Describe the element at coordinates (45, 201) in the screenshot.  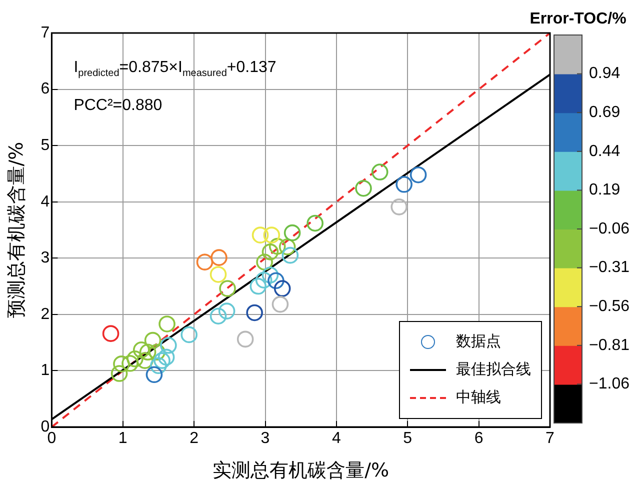
I see `y-tick-label: 4` at that location.